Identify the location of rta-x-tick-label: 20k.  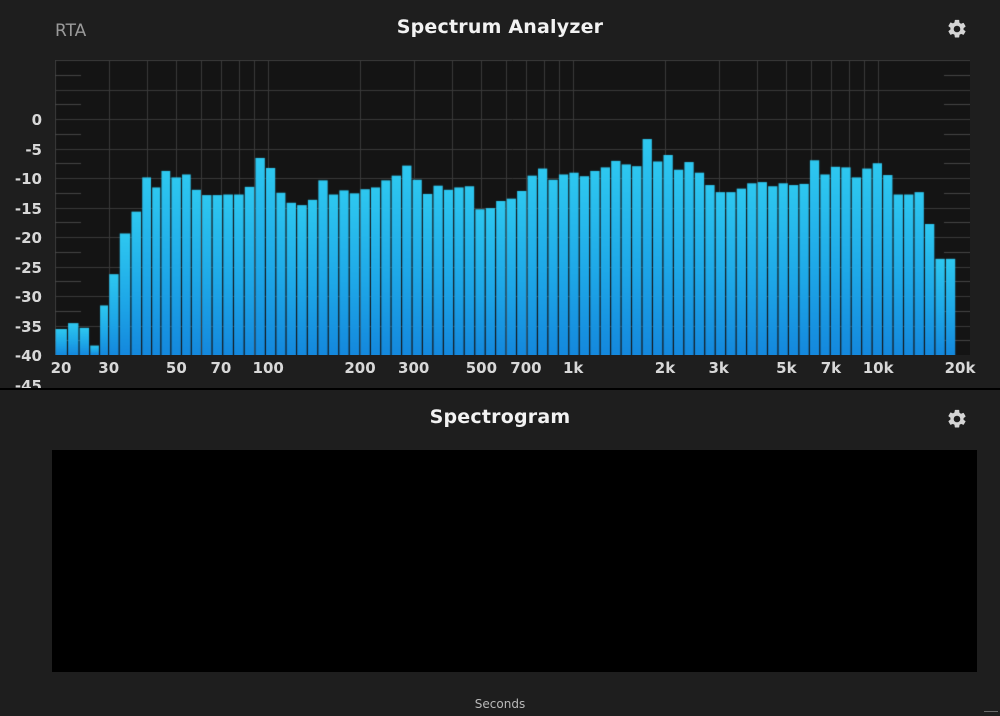
(960, 368).